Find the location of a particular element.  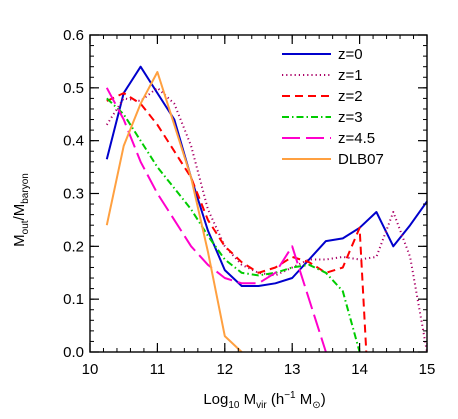

legend-label-z-1: z=1 is located at coordinates (350, 75).